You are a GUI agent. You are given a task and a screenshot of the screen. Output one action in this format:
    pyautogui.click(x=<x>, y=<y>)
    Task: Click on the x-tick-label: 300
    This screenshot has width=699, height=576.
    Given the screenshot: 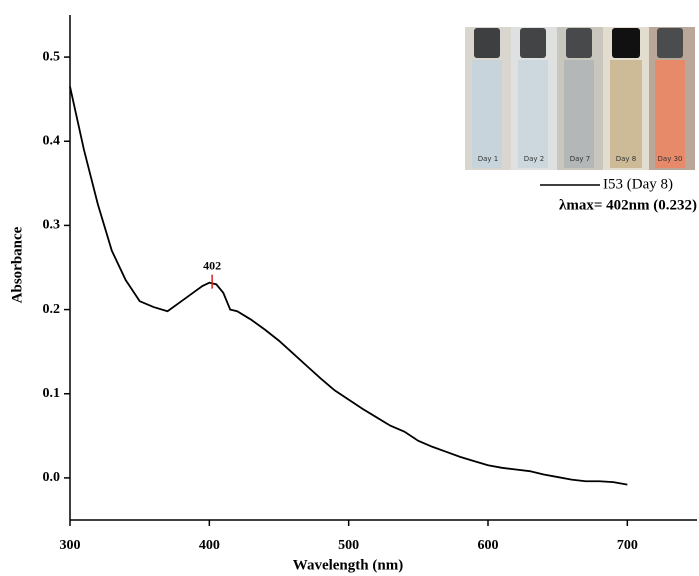 What is the action you would take?
    pyautogui.click(x=70, y=545)
    